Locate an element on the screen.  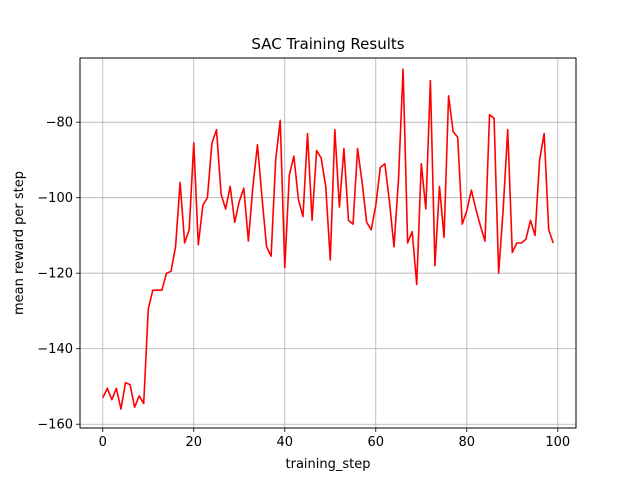
chart-title: SAC Training Results is located at coordinates (327, 44).